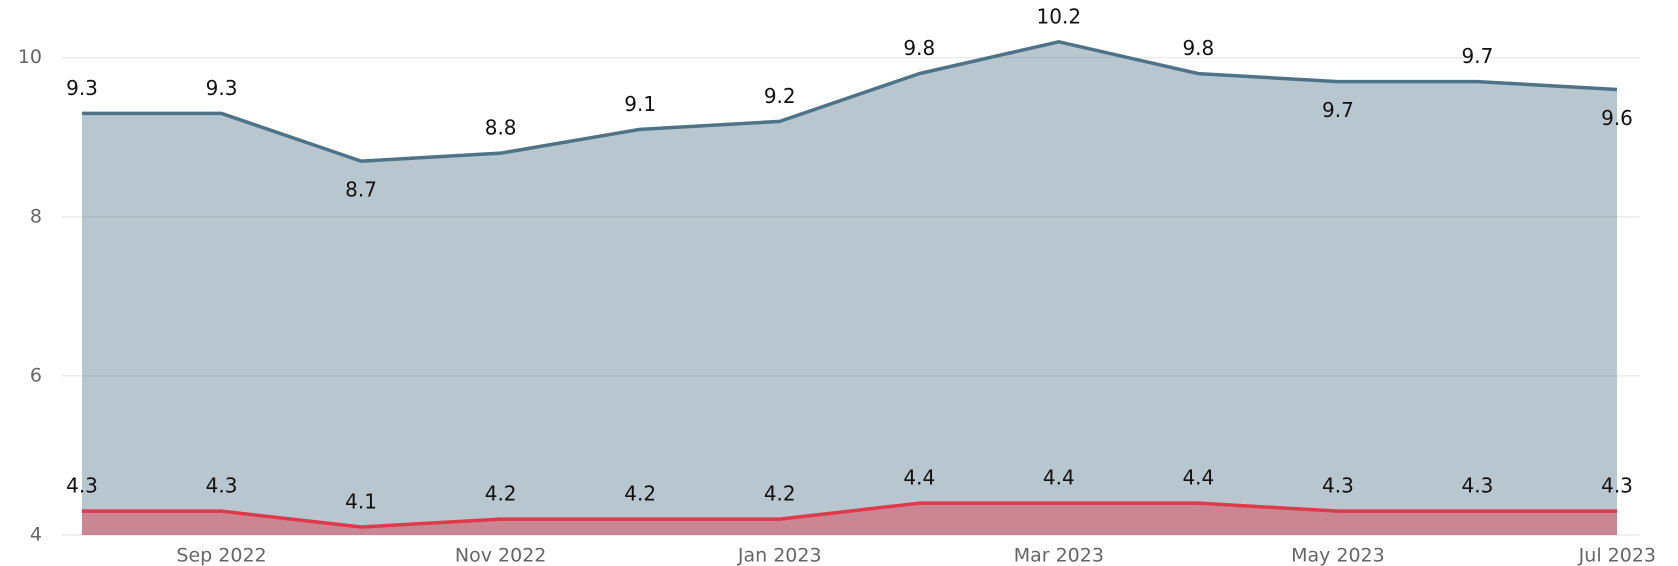  Describe the element at coordinates (500, 555) in the screenshot. I see `x-tick-label: Nov 2022` at that location.